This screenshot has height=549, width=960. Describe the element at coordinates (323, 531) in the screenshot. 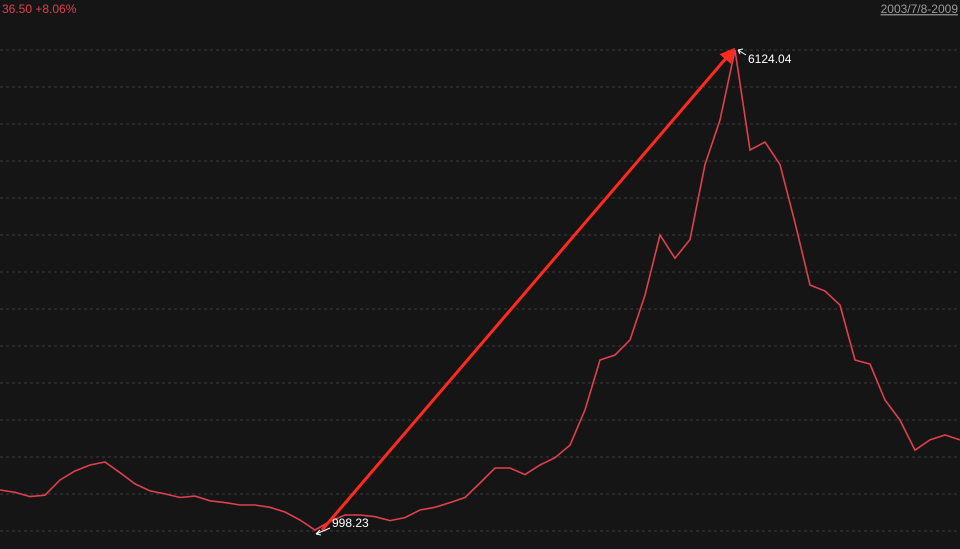

I see `low-pointer` at that location.